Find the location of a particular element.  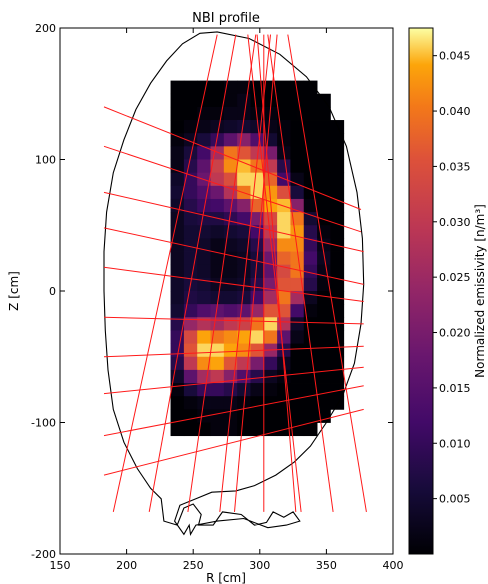

colorbar-frame is located at coordinates (421, 291).